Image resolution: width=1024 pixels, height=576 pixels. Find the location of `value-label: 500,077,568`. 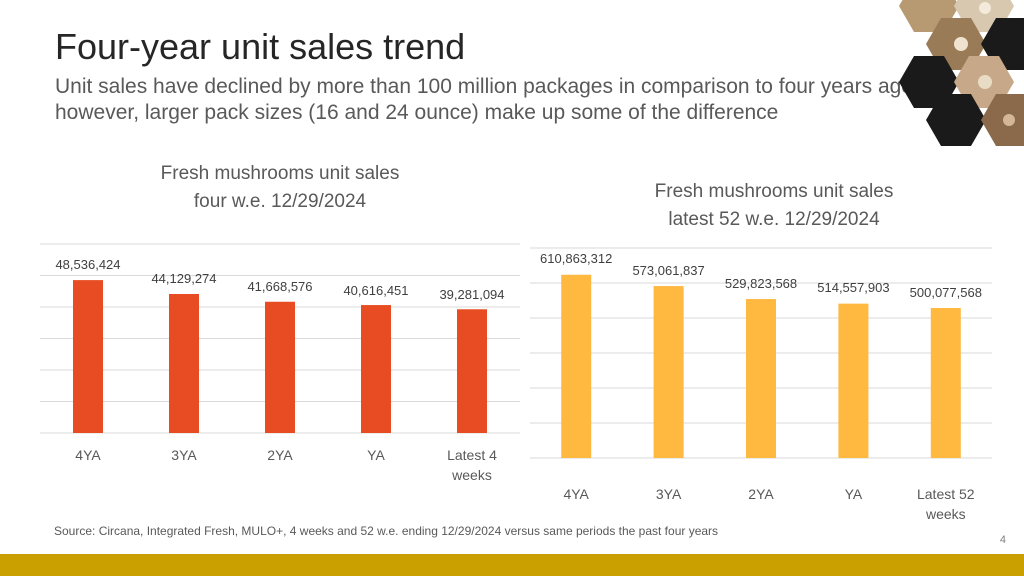

value-label: 500,077,568 is located at coordinates (946, 292).